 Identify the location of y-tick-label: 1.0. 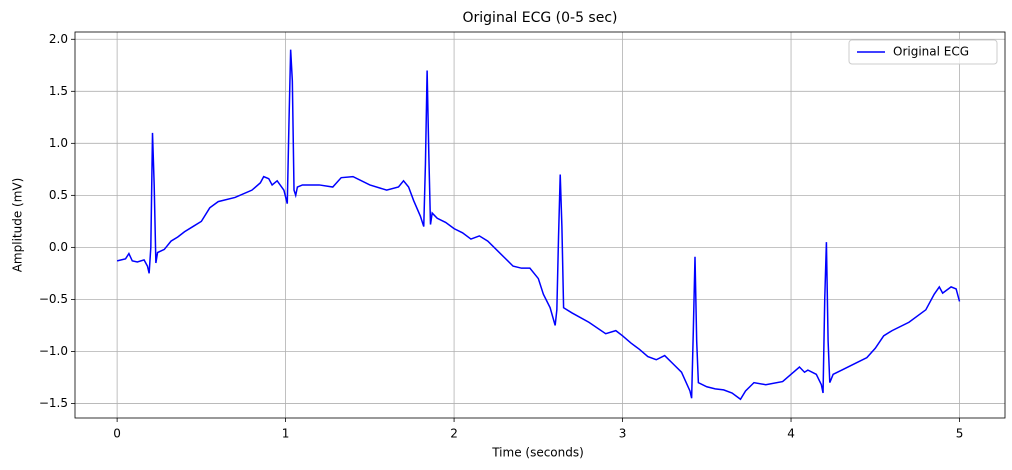
(58, 143).